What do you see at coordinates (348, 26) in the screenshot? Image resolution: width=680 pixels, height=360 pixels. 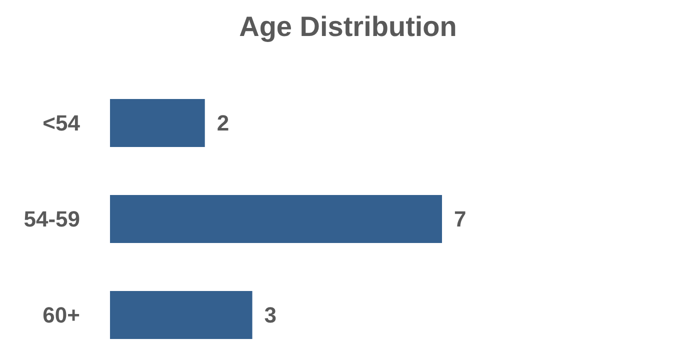 I see `chart-title: Age Distribution` at bounding box center [348, 26].